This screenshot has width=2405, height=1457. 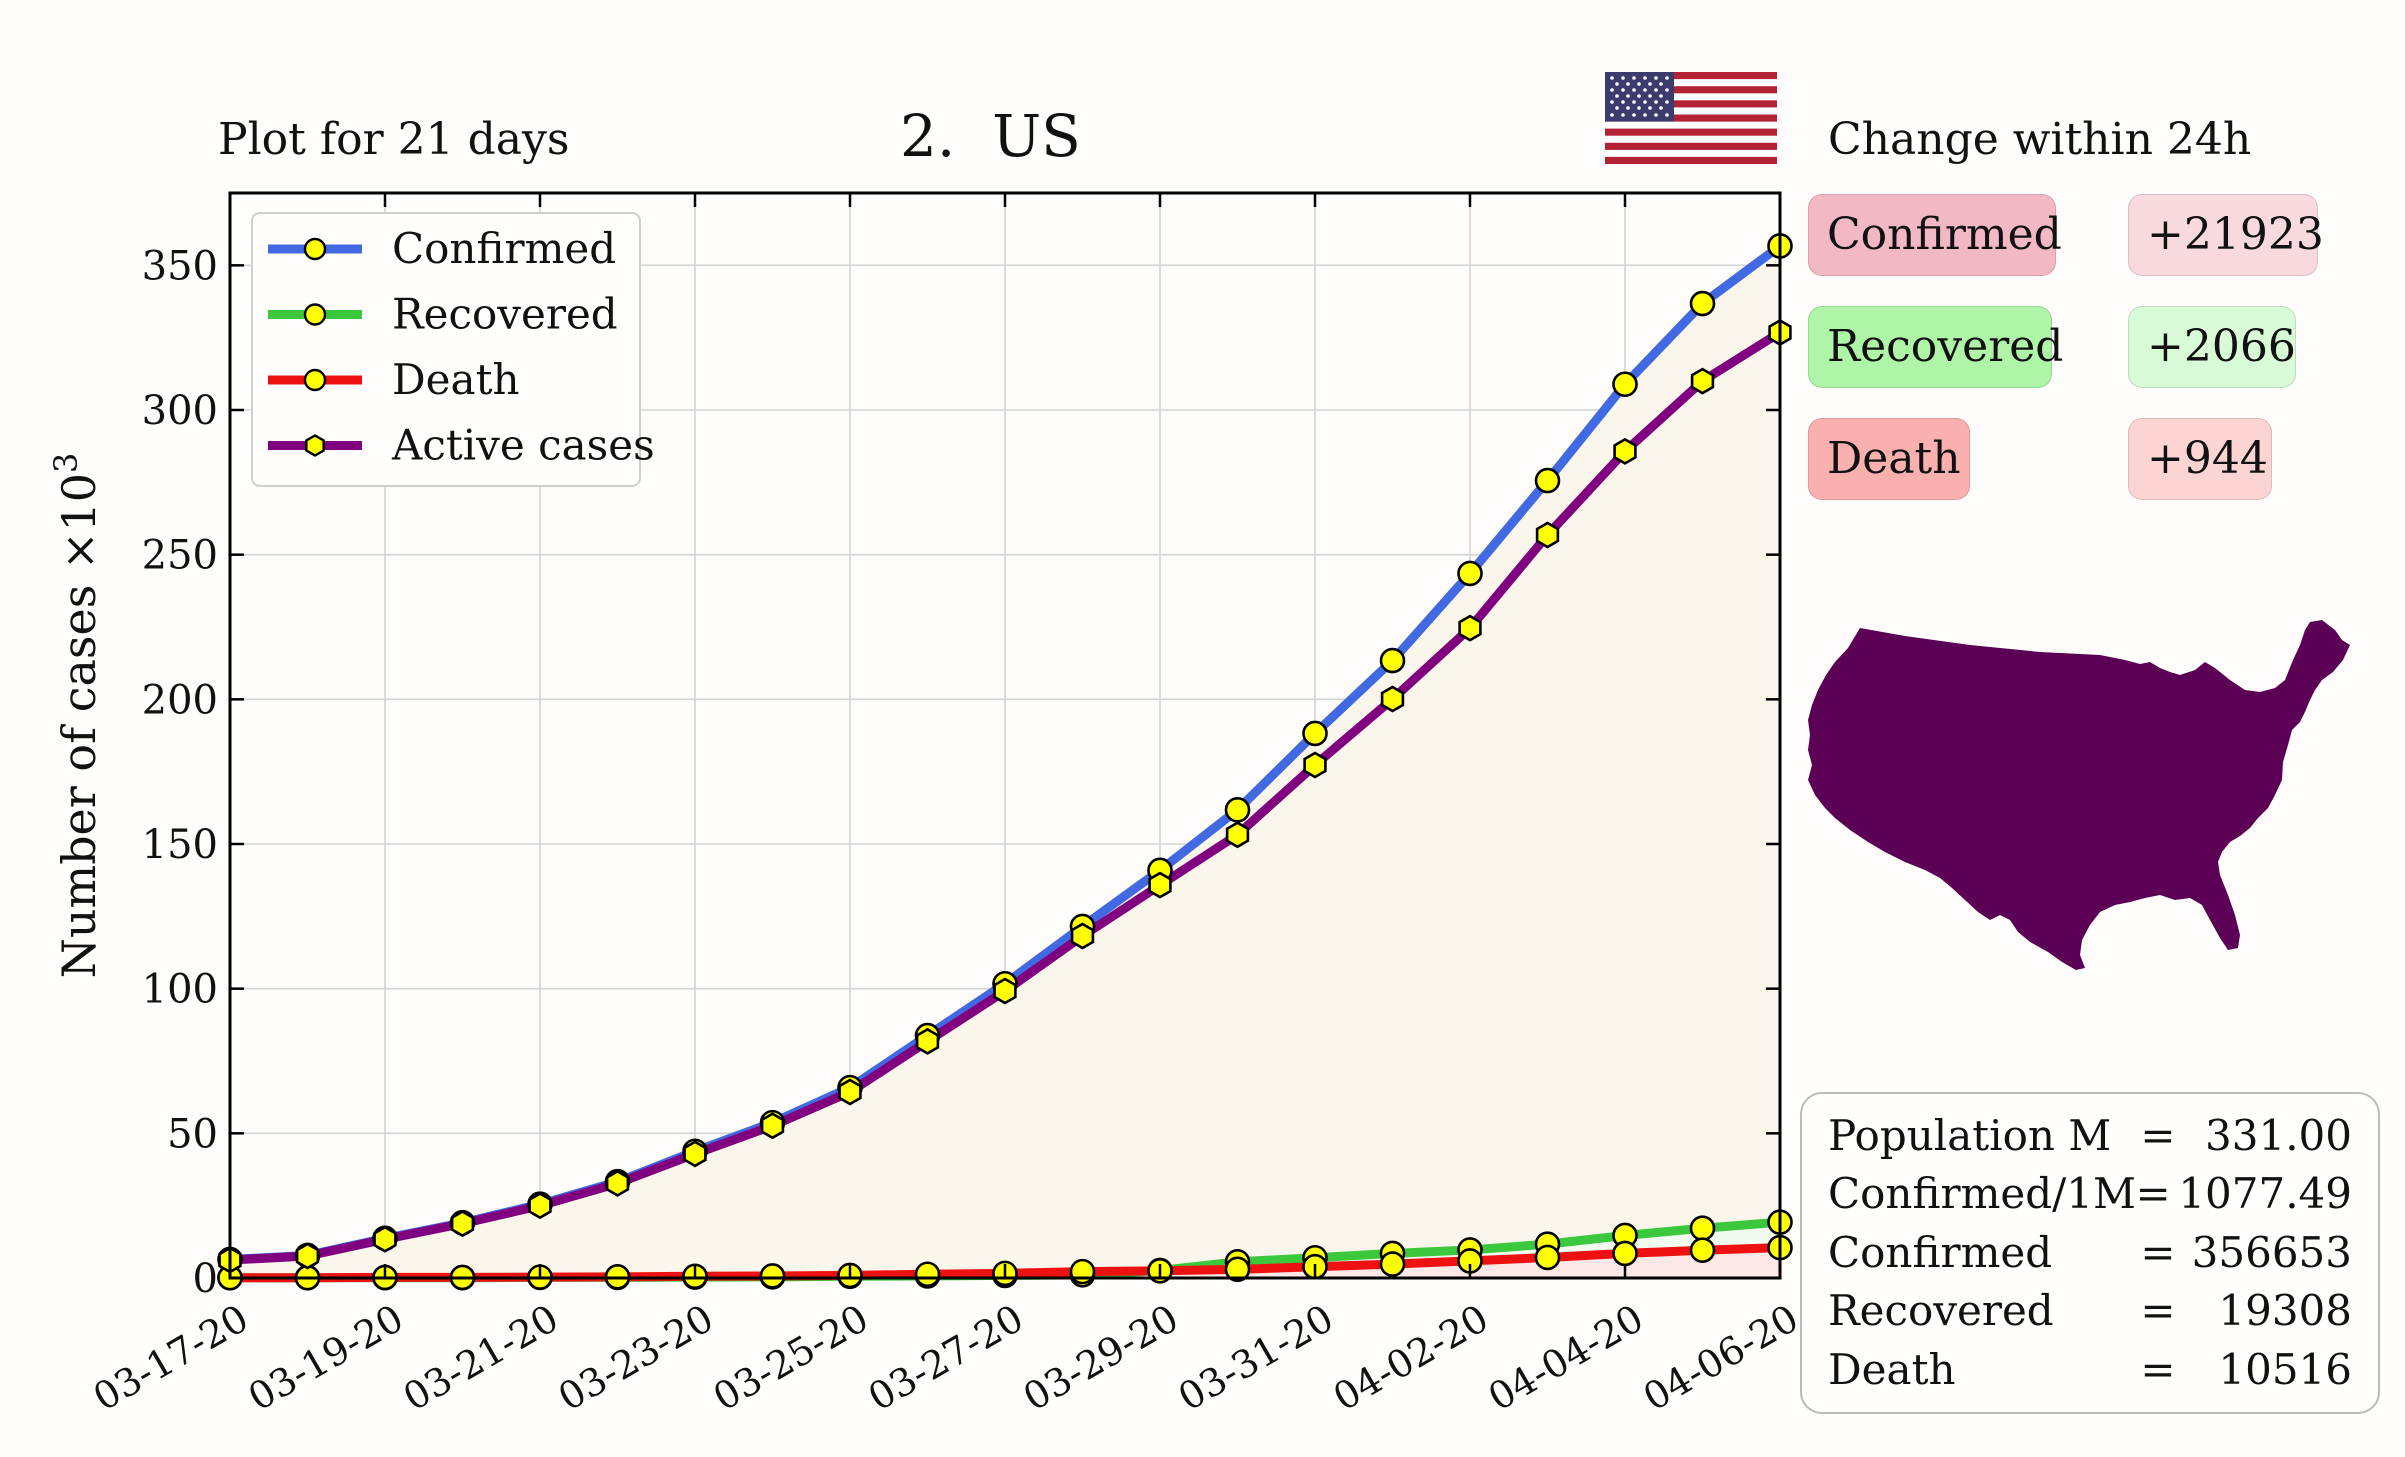 What do you see at coordinates (2200, 459) in the screenshot?
I see `death-change-value: +944` at bounding box center [2200, 459].